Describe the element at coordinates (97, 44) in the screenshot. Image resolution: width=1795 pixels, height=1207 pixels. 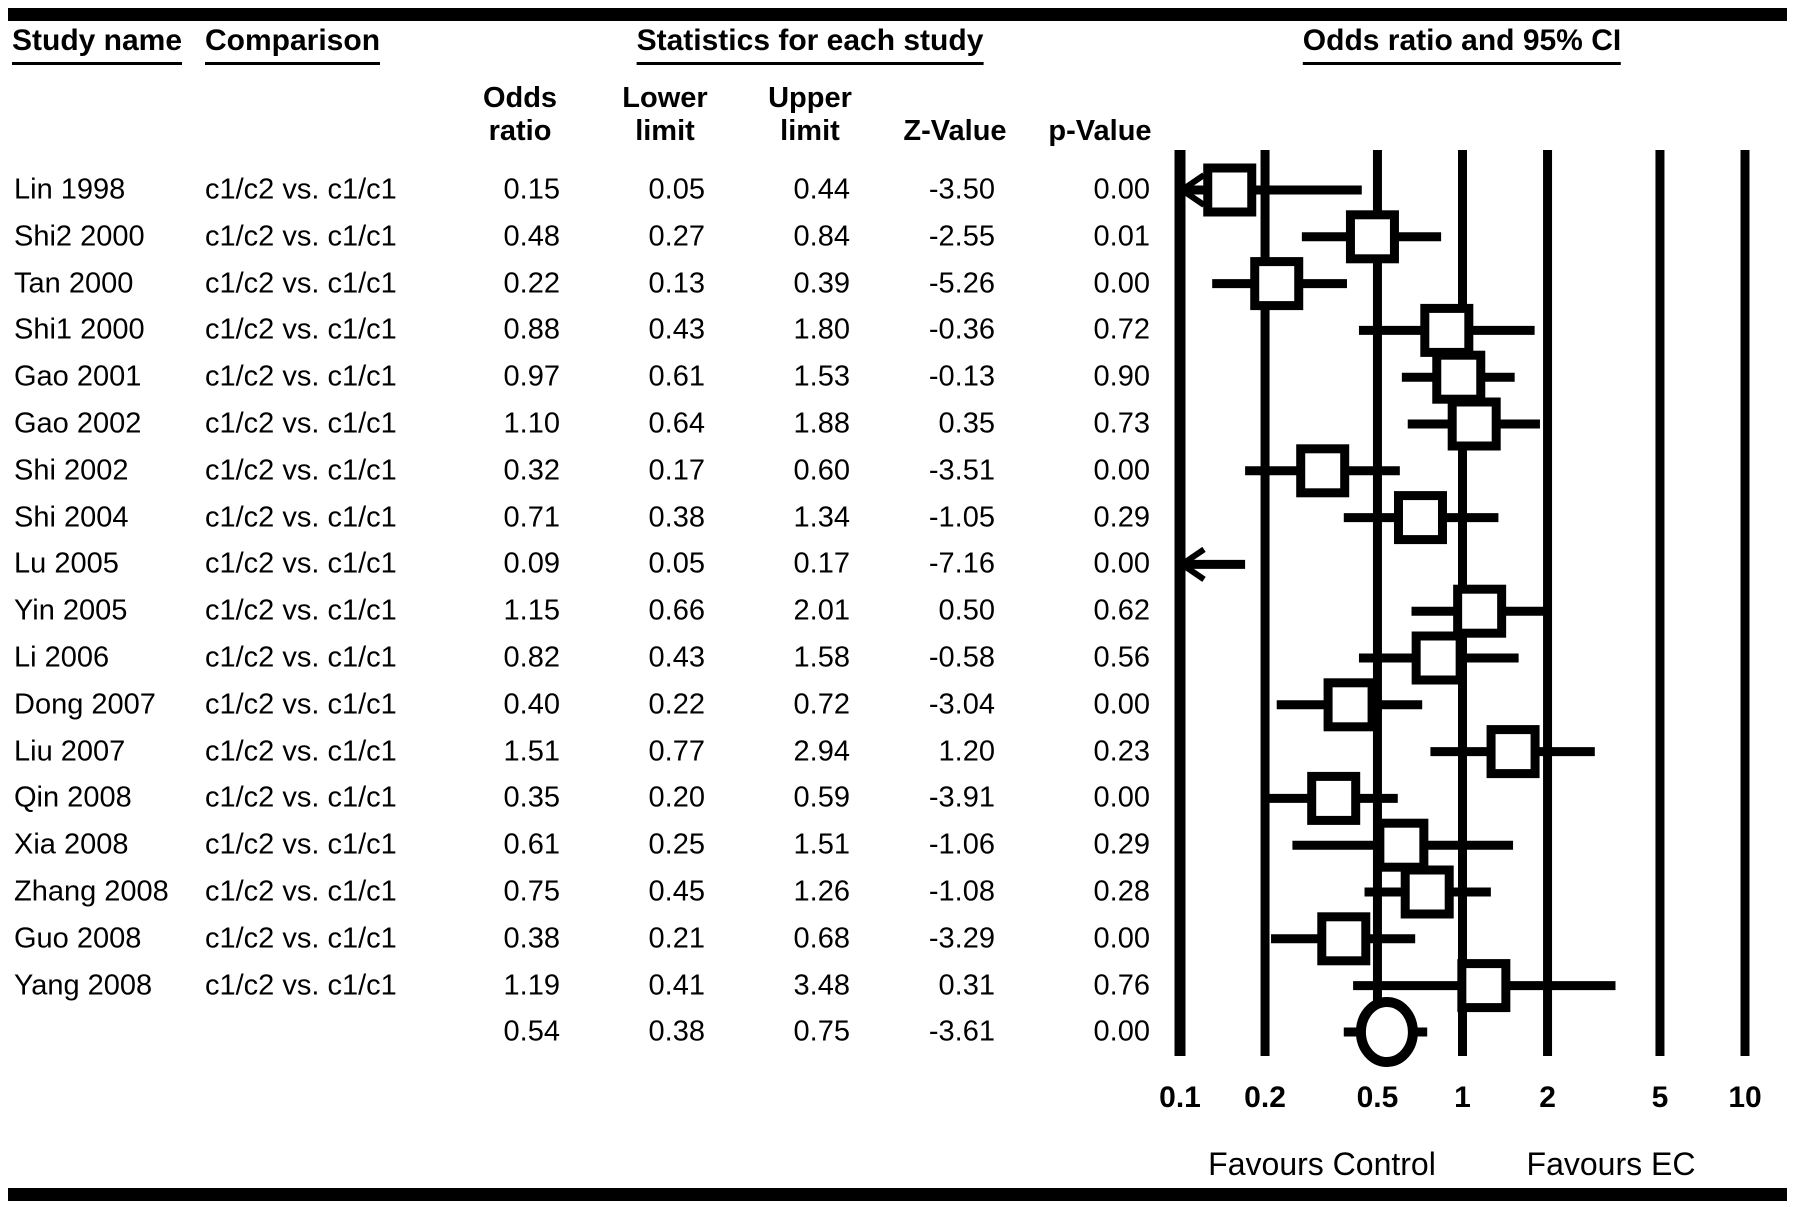
I see `study-name-header: Study name` at that location.